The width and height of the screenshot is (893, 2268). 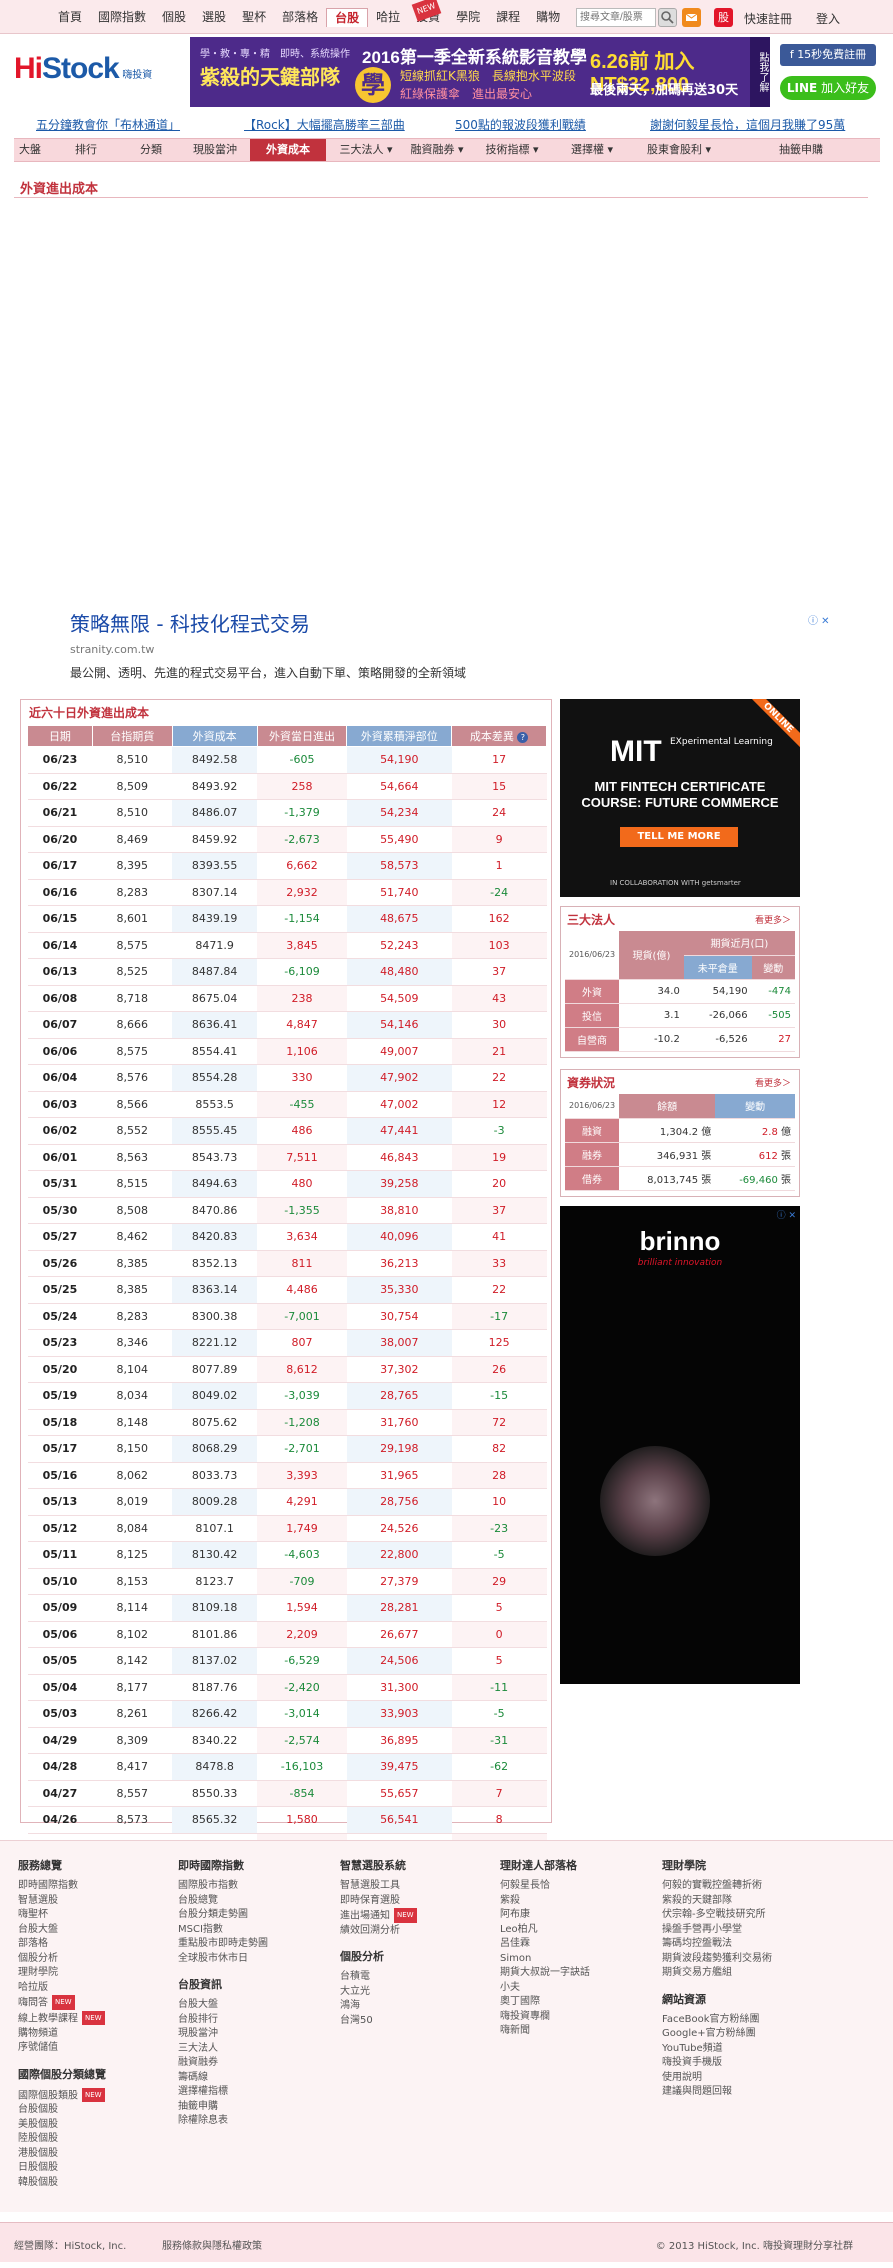 I want to click on footer-link: 國際個股類股, so click(x=48, y=2095).